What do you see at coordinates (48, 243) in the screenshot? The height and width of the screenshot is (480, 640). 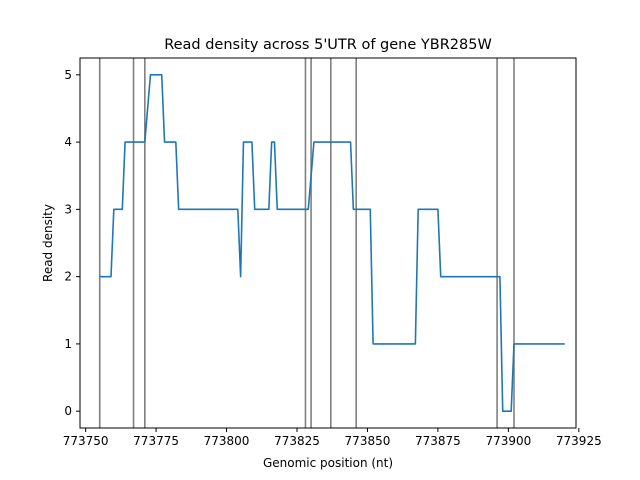 I see `y-axis-label: Read density` at bounding box center [48, 243].